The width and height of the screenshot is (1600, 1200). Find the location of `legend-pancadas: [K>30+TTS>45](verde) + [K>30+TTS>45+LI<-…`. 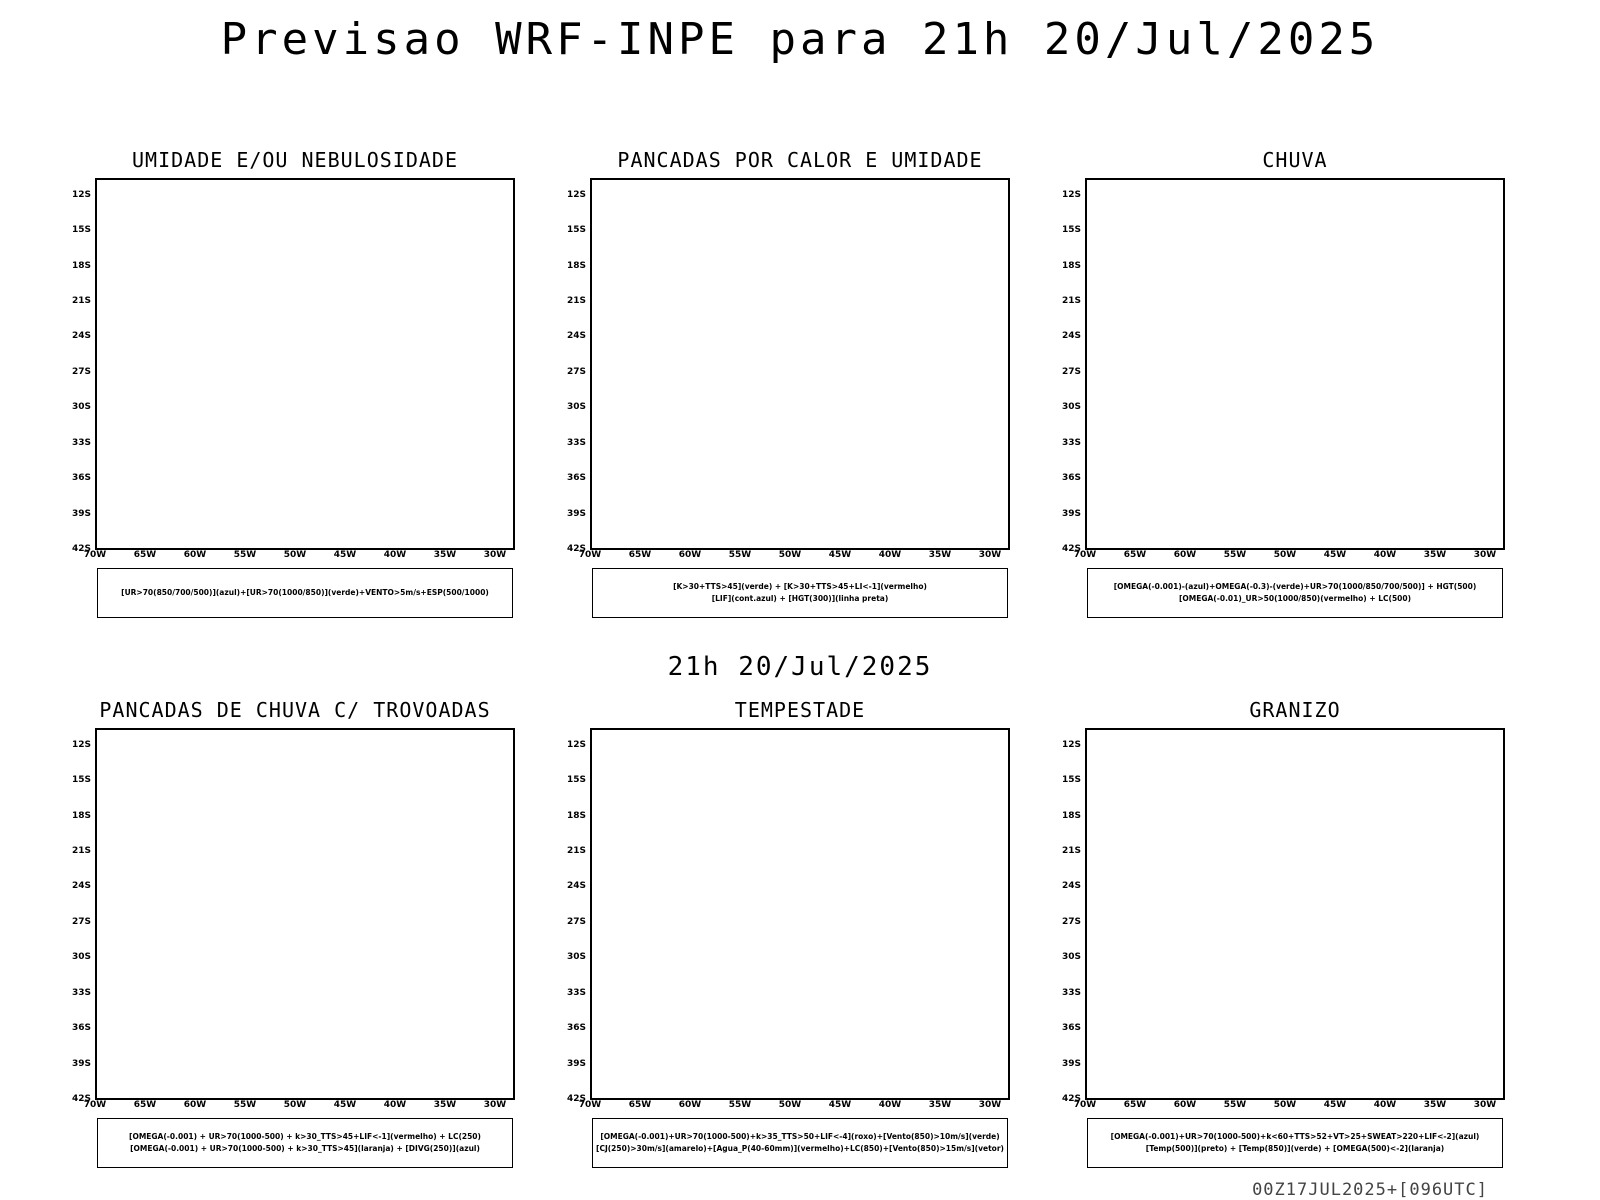

legend-pancadas: [K>30+TTS>45](verde) + [K>30+TTS>45+LI<-… is located at coordinates (800, 593).